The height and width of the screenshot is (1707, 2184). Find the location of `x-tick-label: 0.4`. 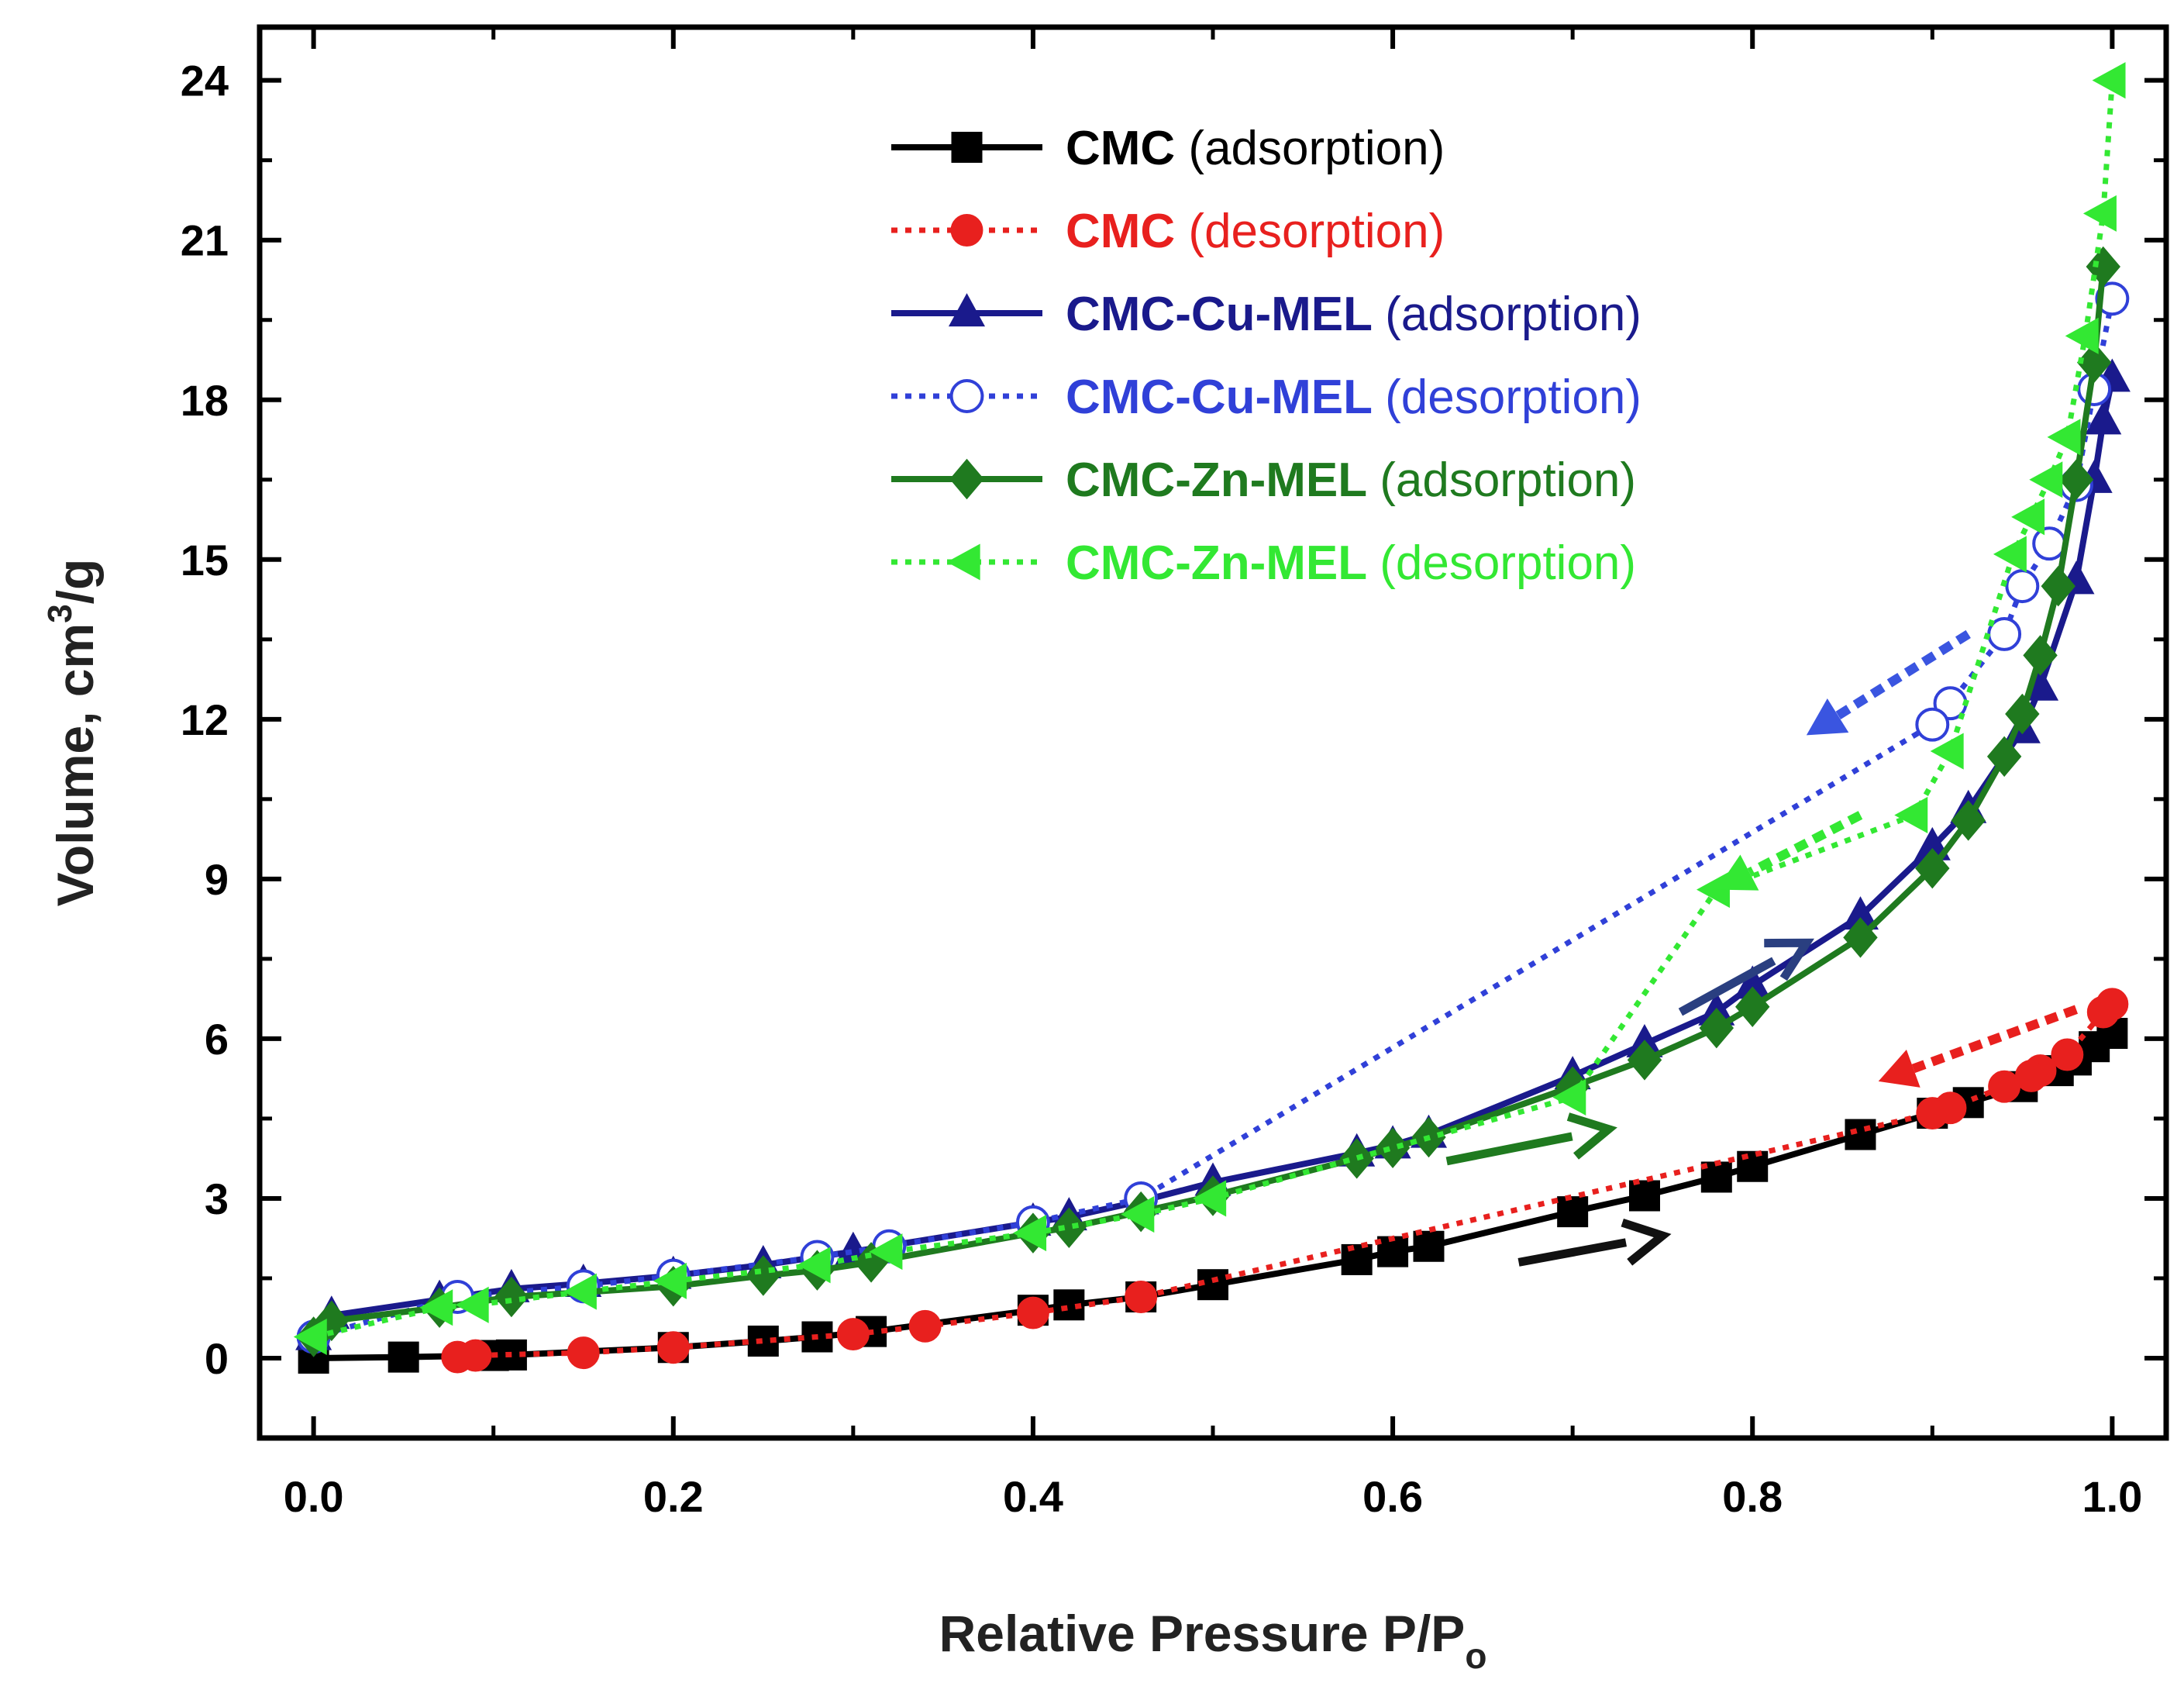

x-tick-label: 0.4 is located at coordinates (1033, 1496).